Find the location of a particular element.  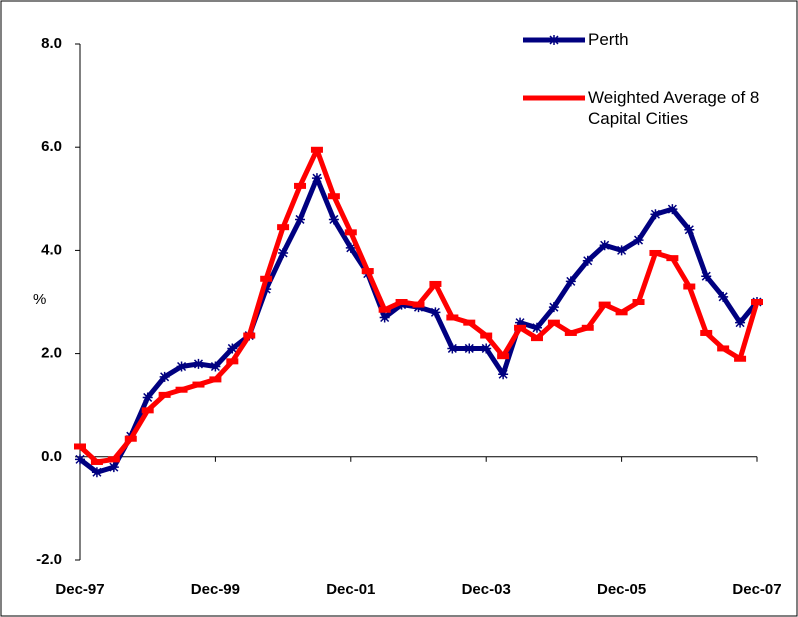

x-tick-label: Dec-01 is located at coordinates (350, 589).